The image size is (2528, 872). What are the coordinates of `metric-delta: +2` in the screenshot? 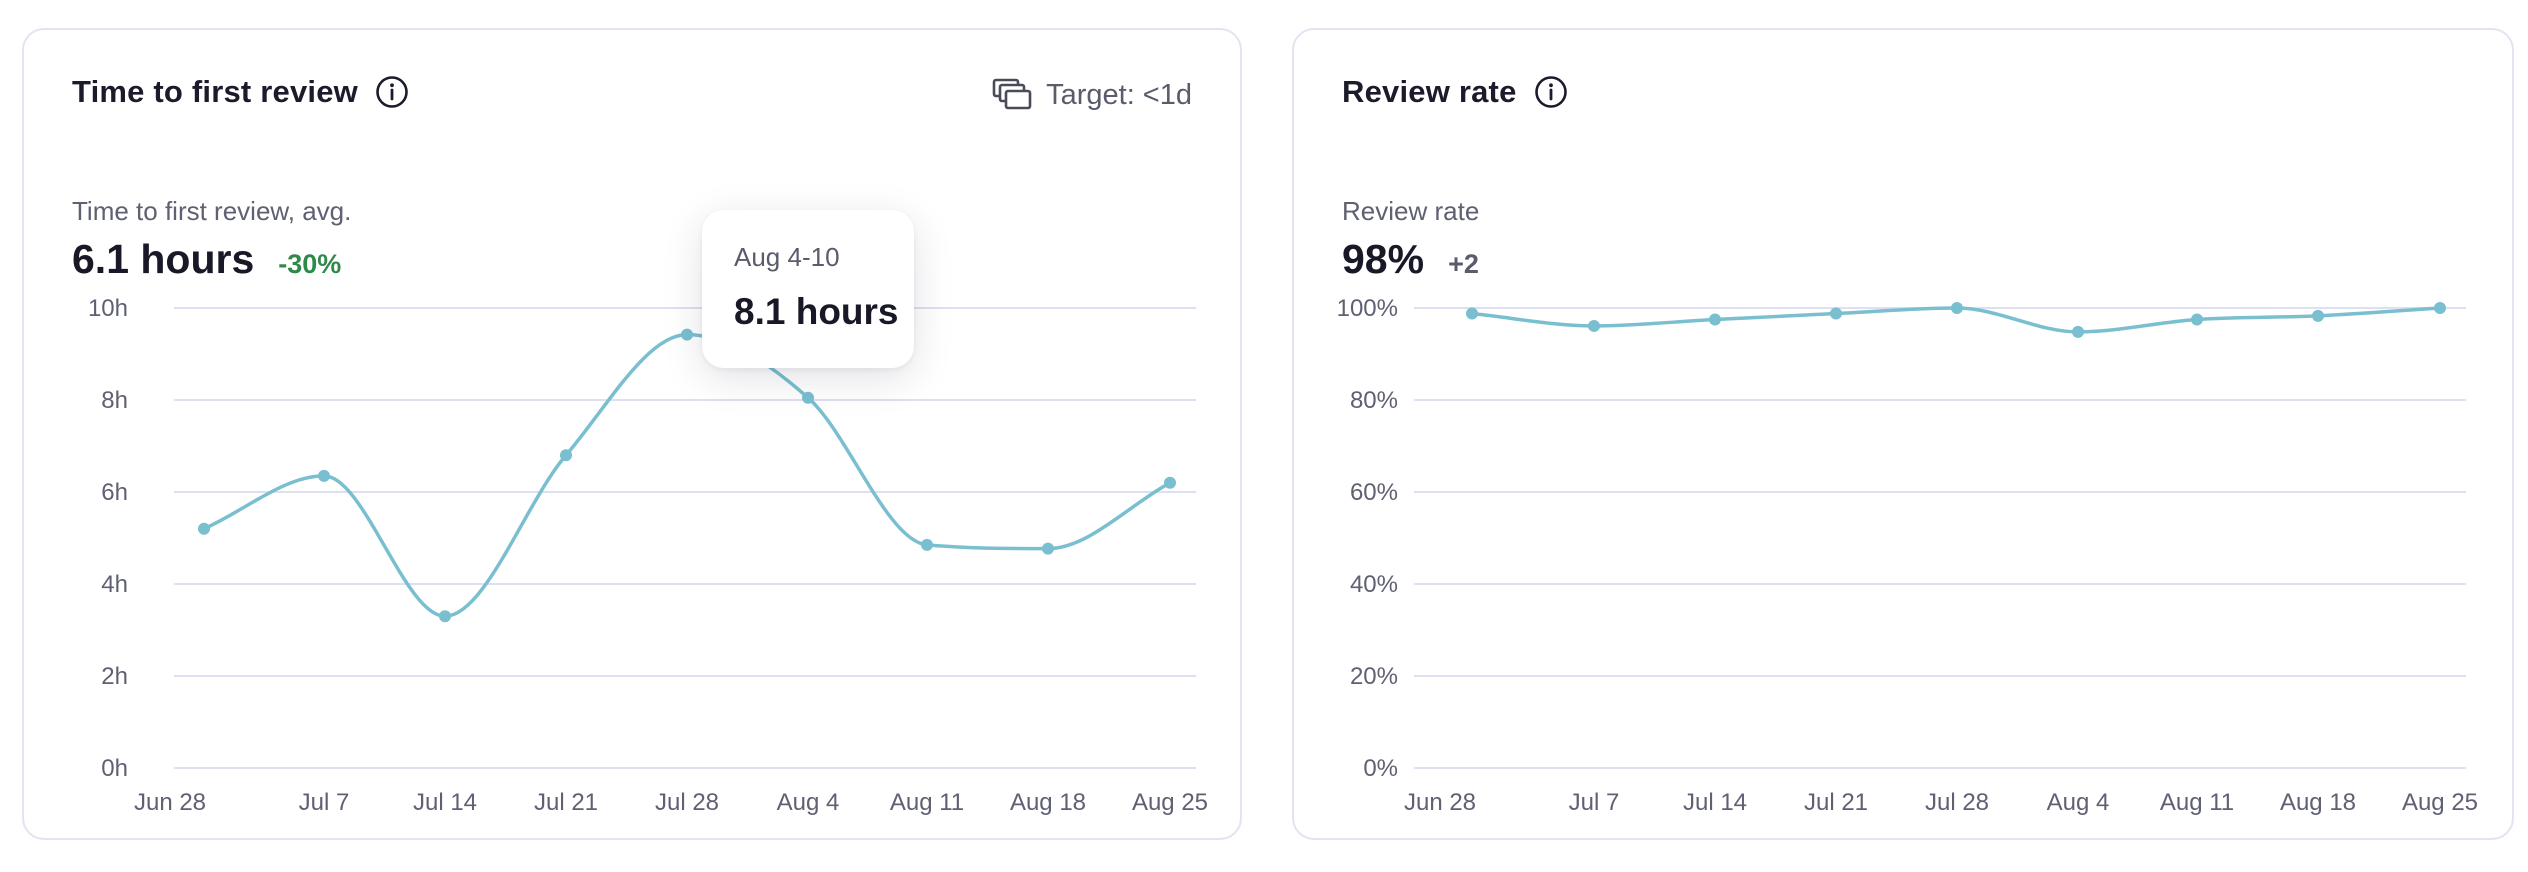 It's located at (1463, 264).